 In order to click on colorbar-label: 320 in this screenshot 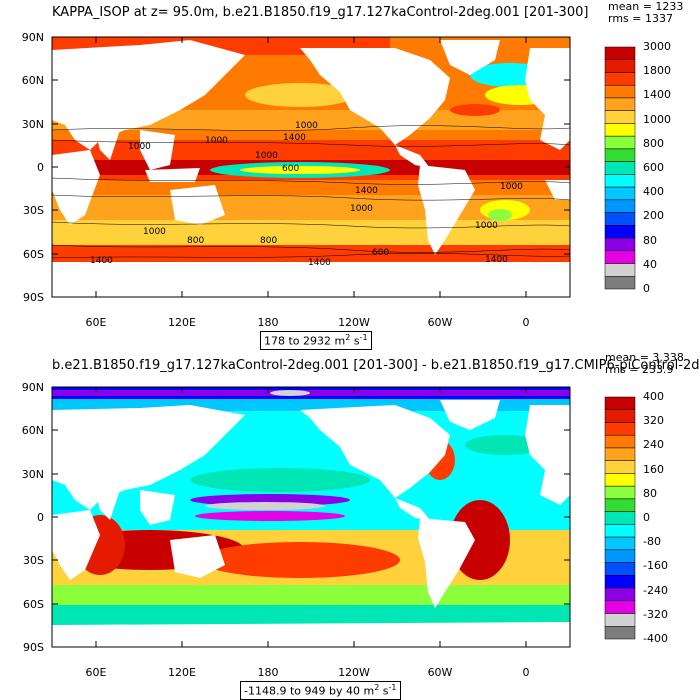, I will do `click(653, 421)`.